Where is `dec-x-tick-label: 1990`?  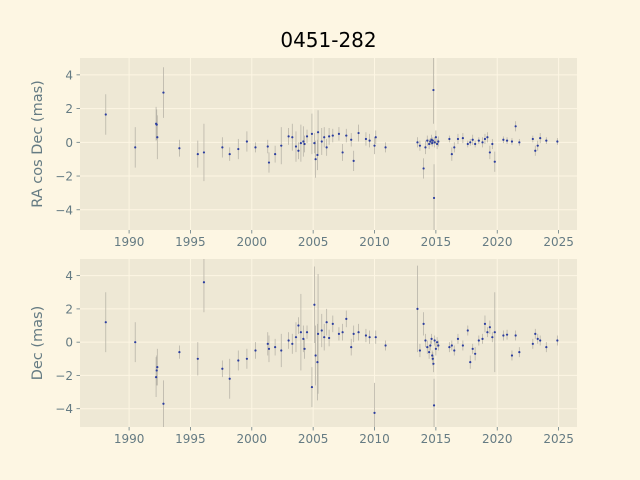
dec-x-tick-label: 1990 is located at coordinates (129, 439).